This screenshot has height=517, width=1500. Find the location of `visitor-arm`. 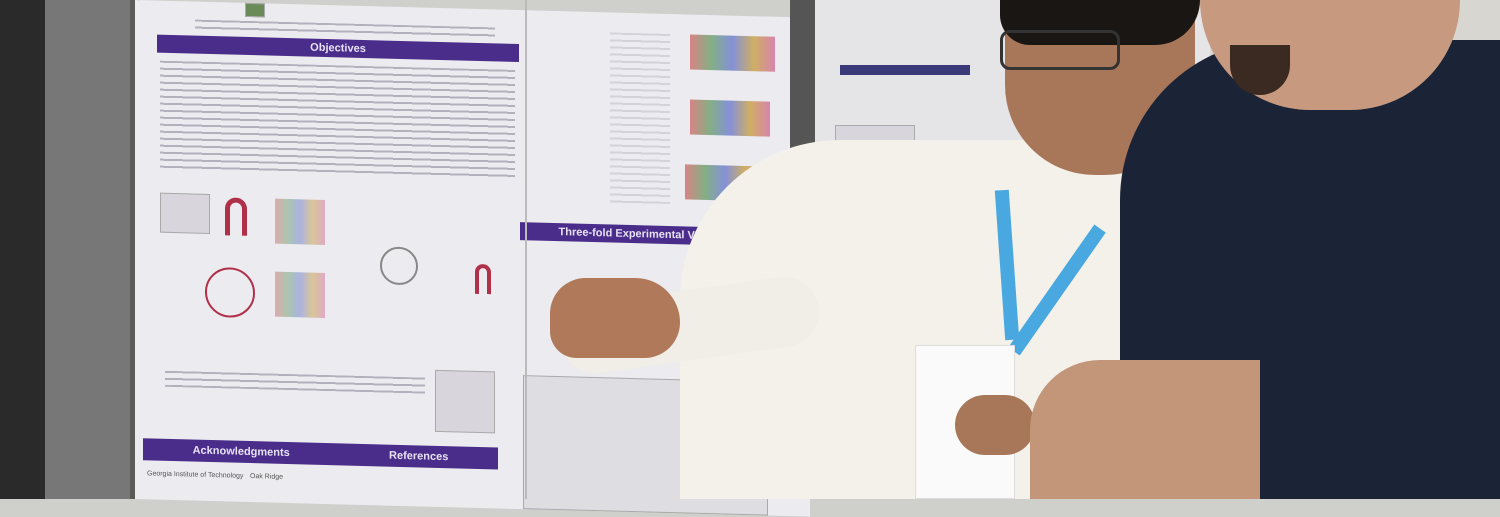

visitor-arm is located at coordinates (1145, 429).